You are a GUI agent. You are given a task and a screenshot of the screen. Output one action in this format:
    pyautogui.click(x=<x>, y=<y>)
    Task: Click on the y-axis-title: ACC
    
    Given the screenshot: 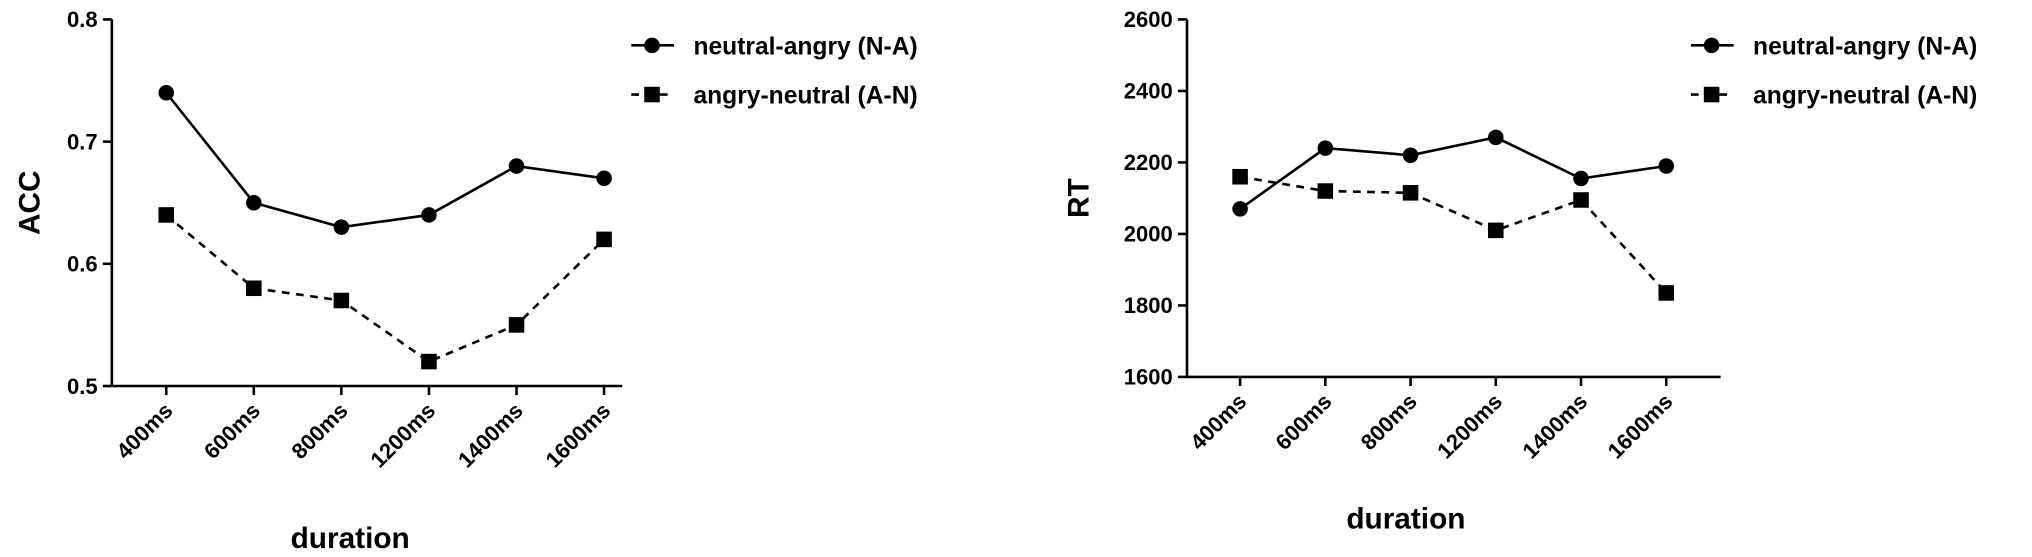 What is the action you would take?
    pyautogui.click(x=29, y=202)
    